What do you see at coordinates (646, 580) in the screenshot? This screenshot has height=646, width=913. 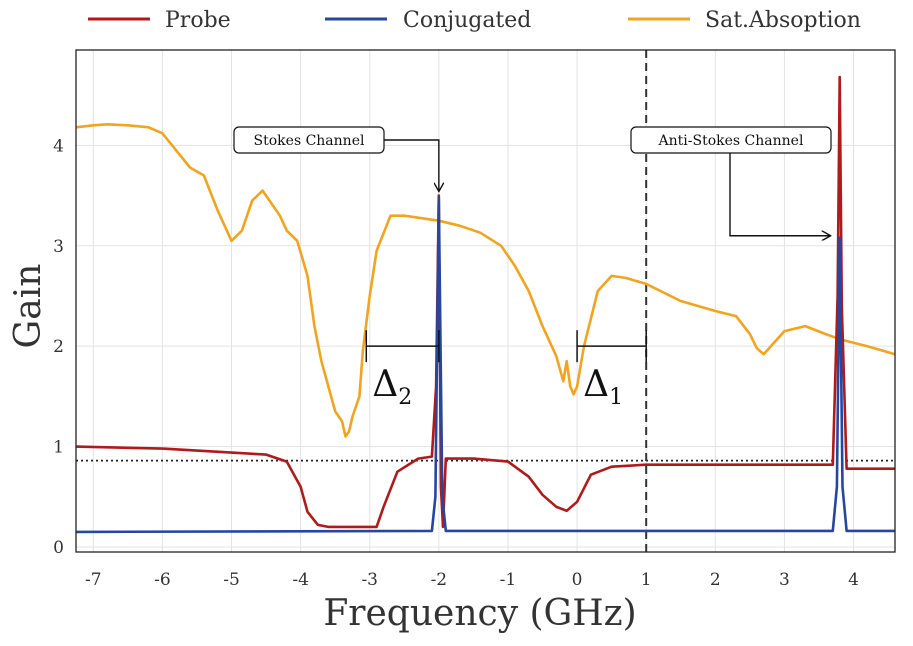 I see `x-tick-label: 1` at bounding box center [646, 580].